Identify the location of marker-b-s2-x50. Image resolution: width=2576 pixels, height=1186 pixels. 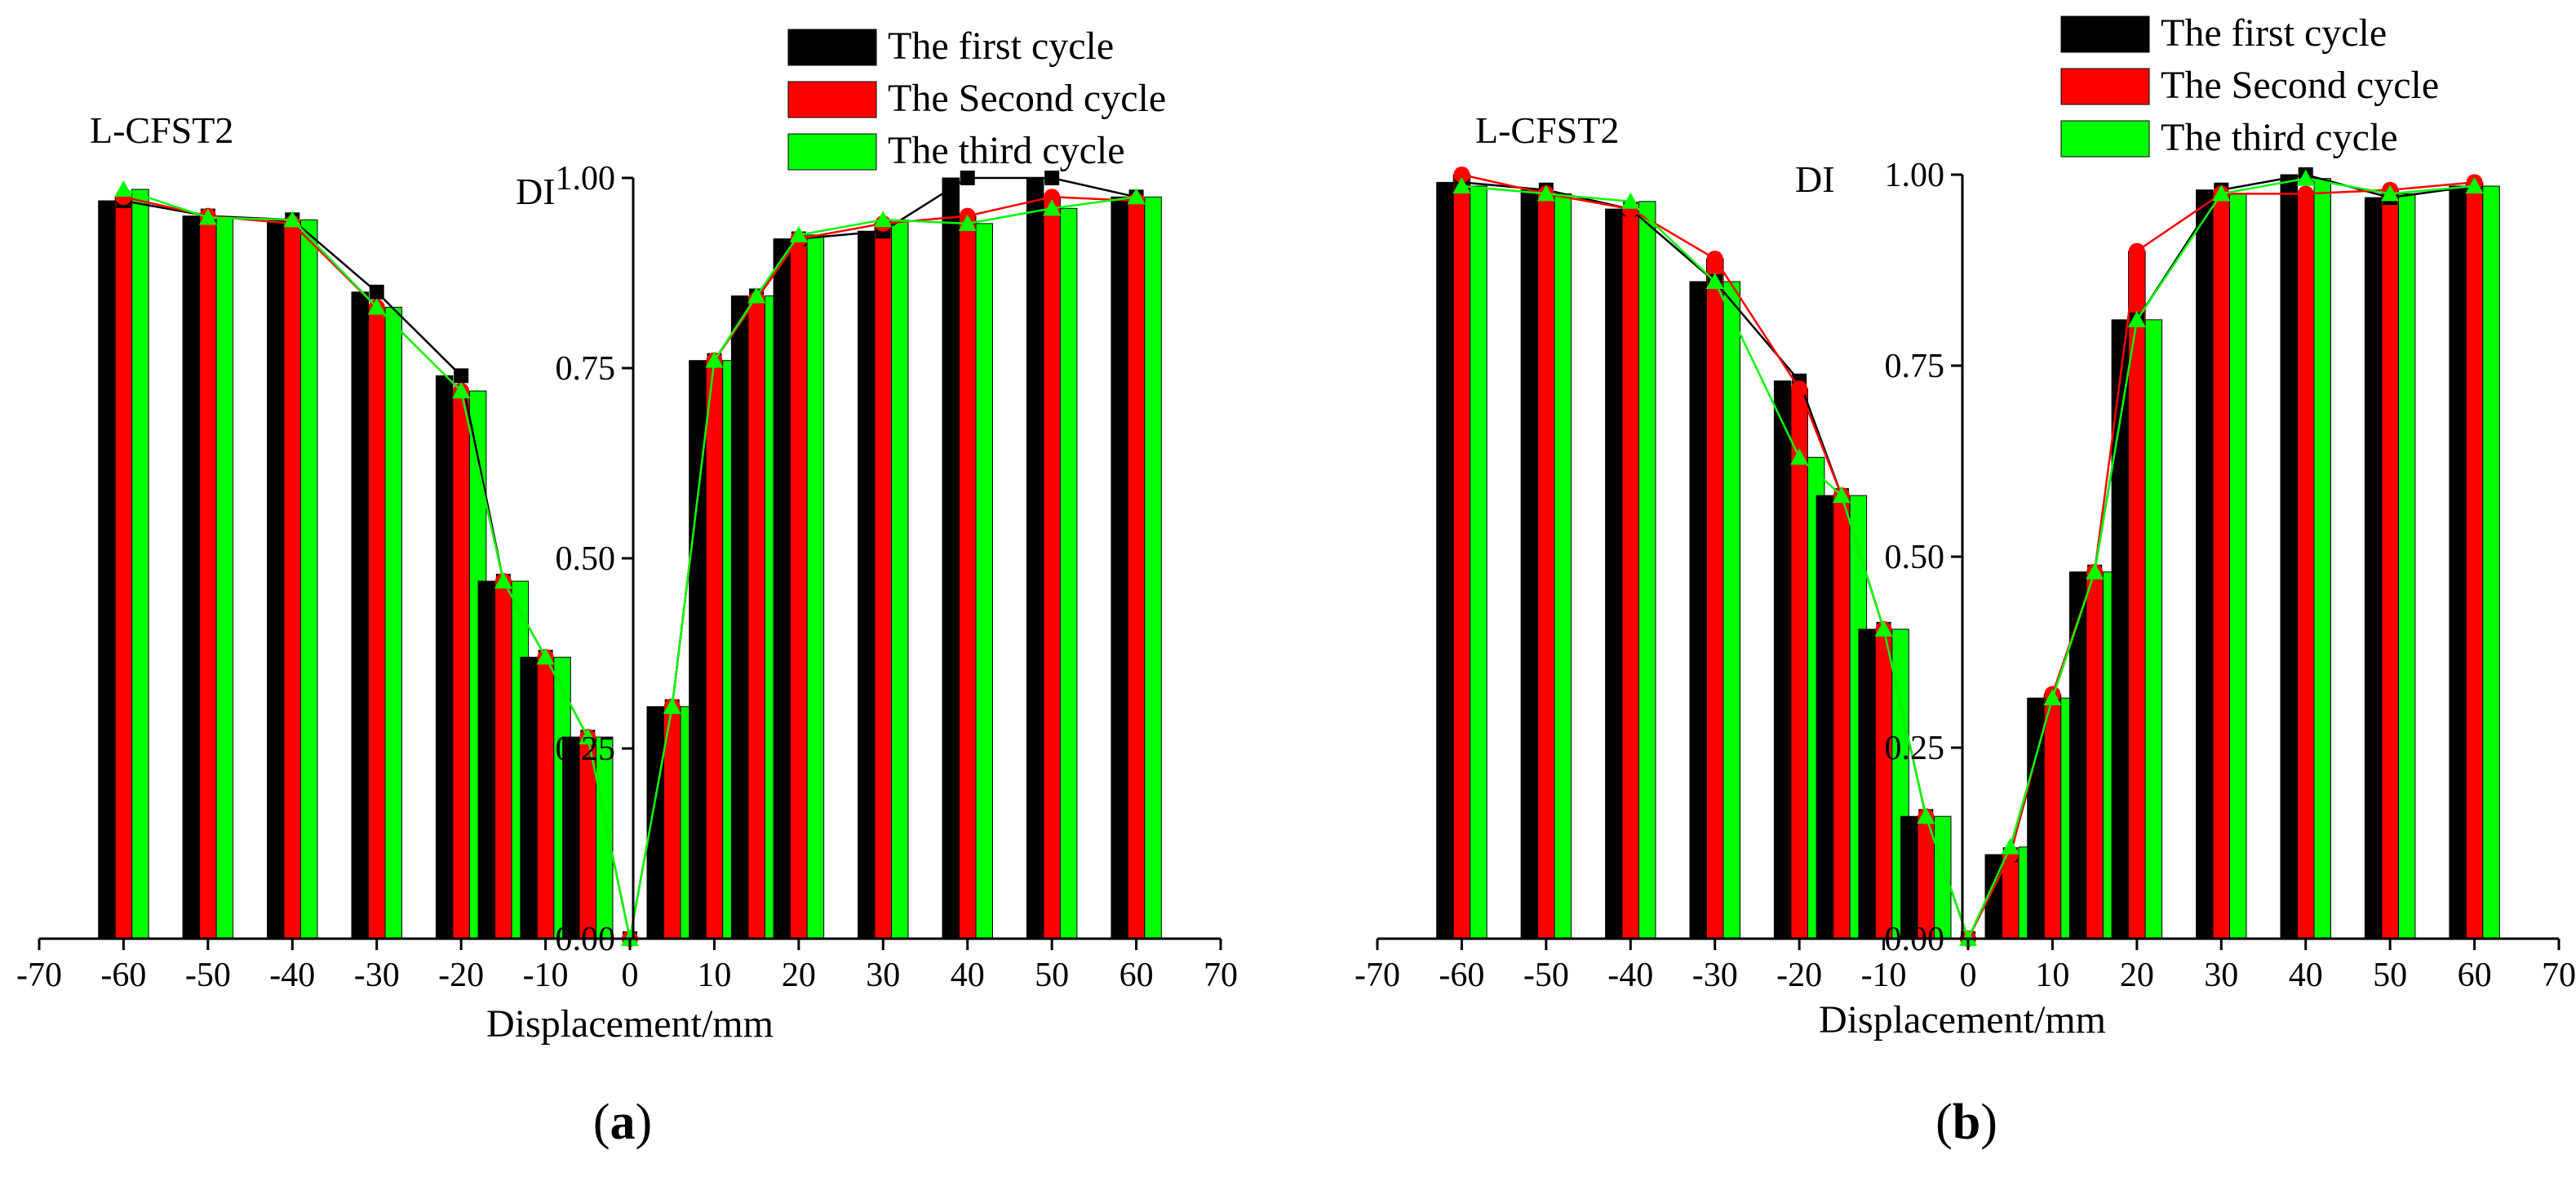
(2390, 193).